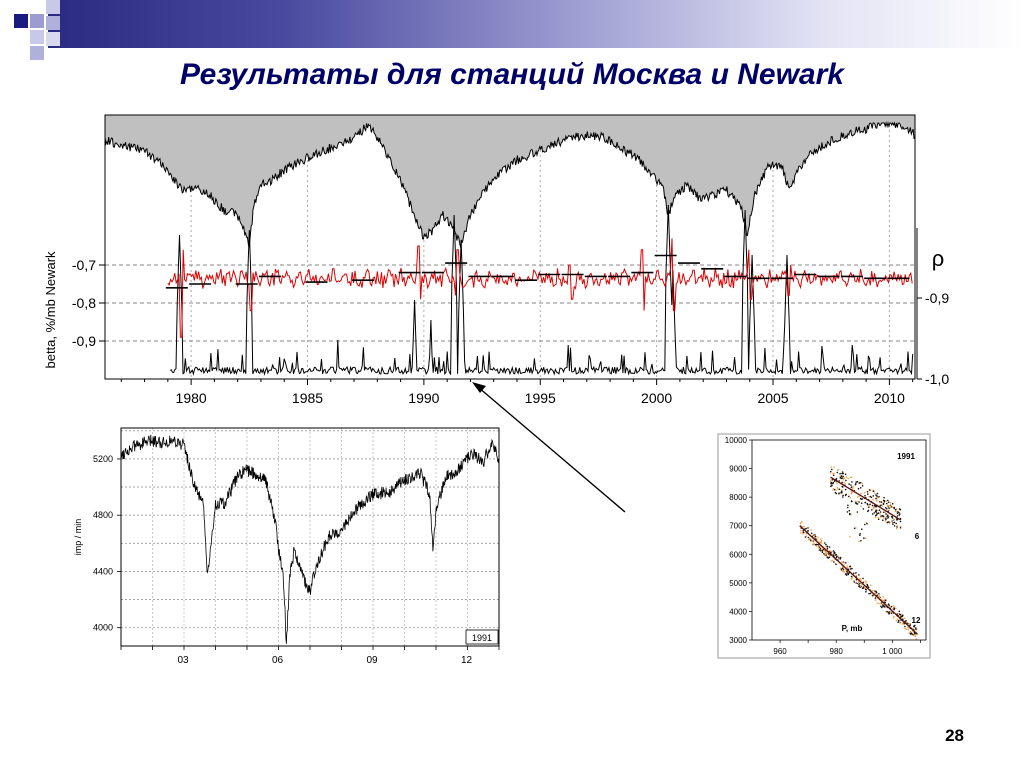  Describe the element at coordinates (738, 526) in the screenshot. I see `br-y-tick-label: 7000` at that location.